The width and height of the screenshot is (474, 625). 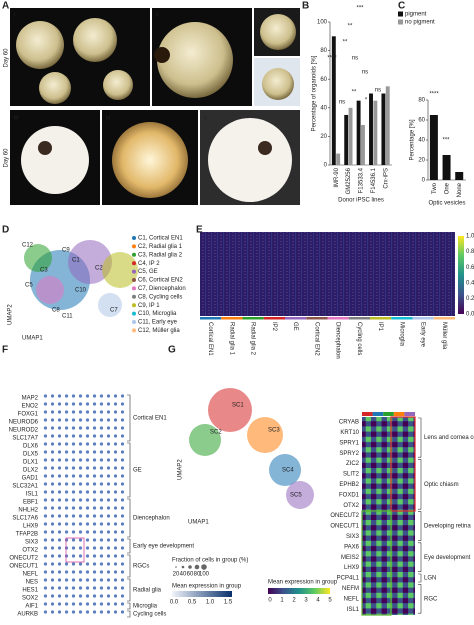 I want to click on y-tick-label: 40, so click(x=323, y=108).